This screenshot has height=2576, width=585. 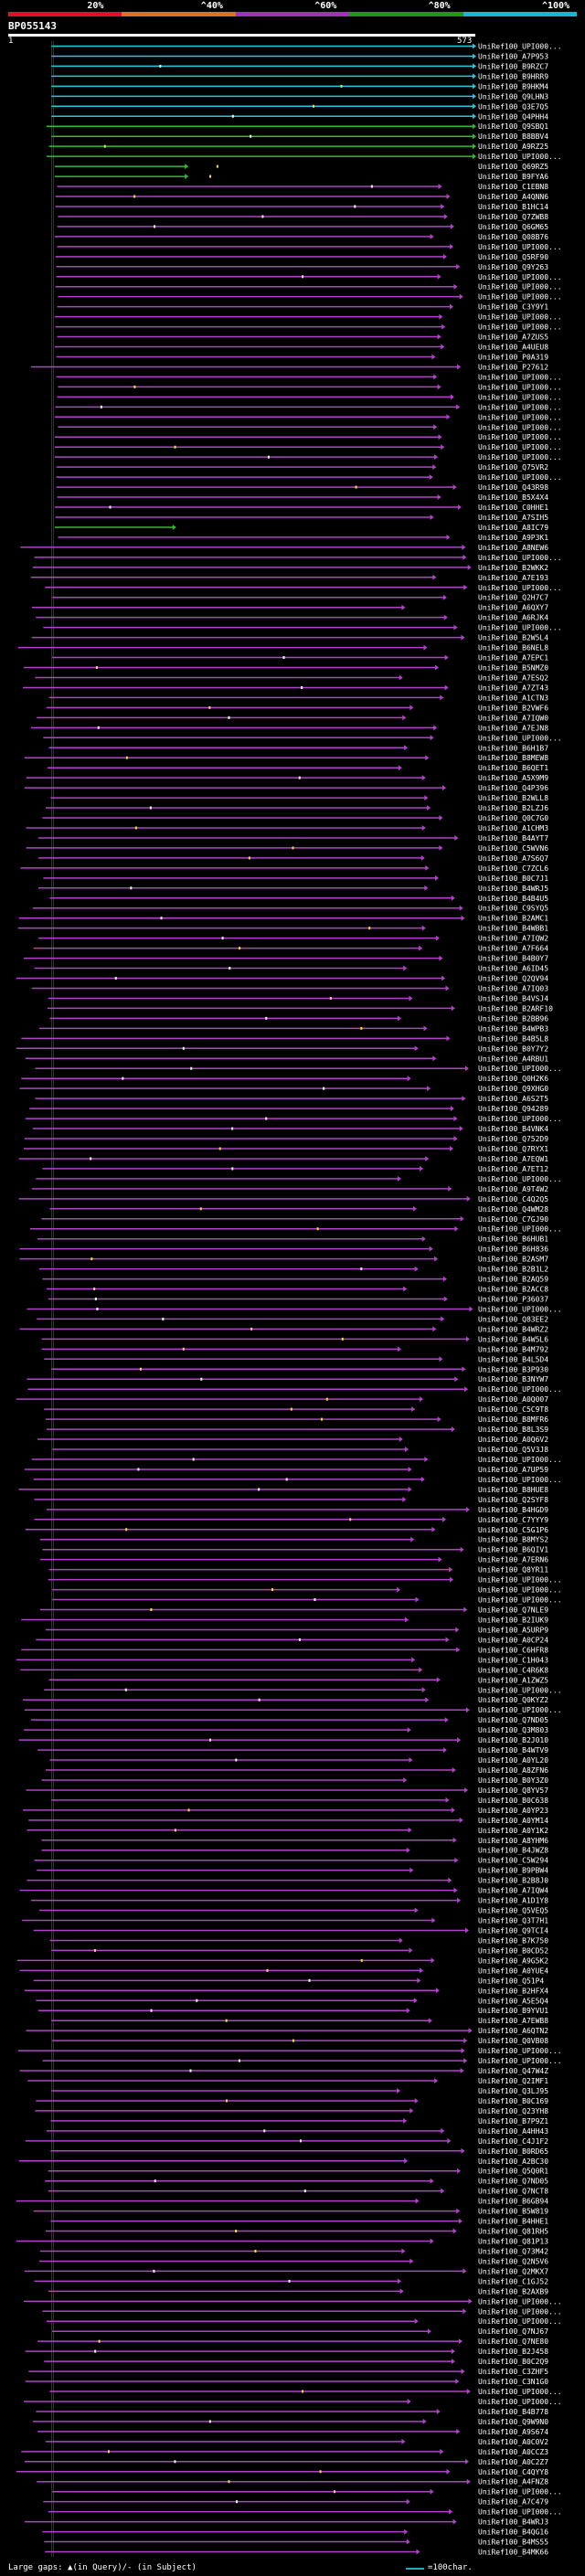 I want to click on hit-label: UniRef100_Q73M42, so click(x=513, y=2251).